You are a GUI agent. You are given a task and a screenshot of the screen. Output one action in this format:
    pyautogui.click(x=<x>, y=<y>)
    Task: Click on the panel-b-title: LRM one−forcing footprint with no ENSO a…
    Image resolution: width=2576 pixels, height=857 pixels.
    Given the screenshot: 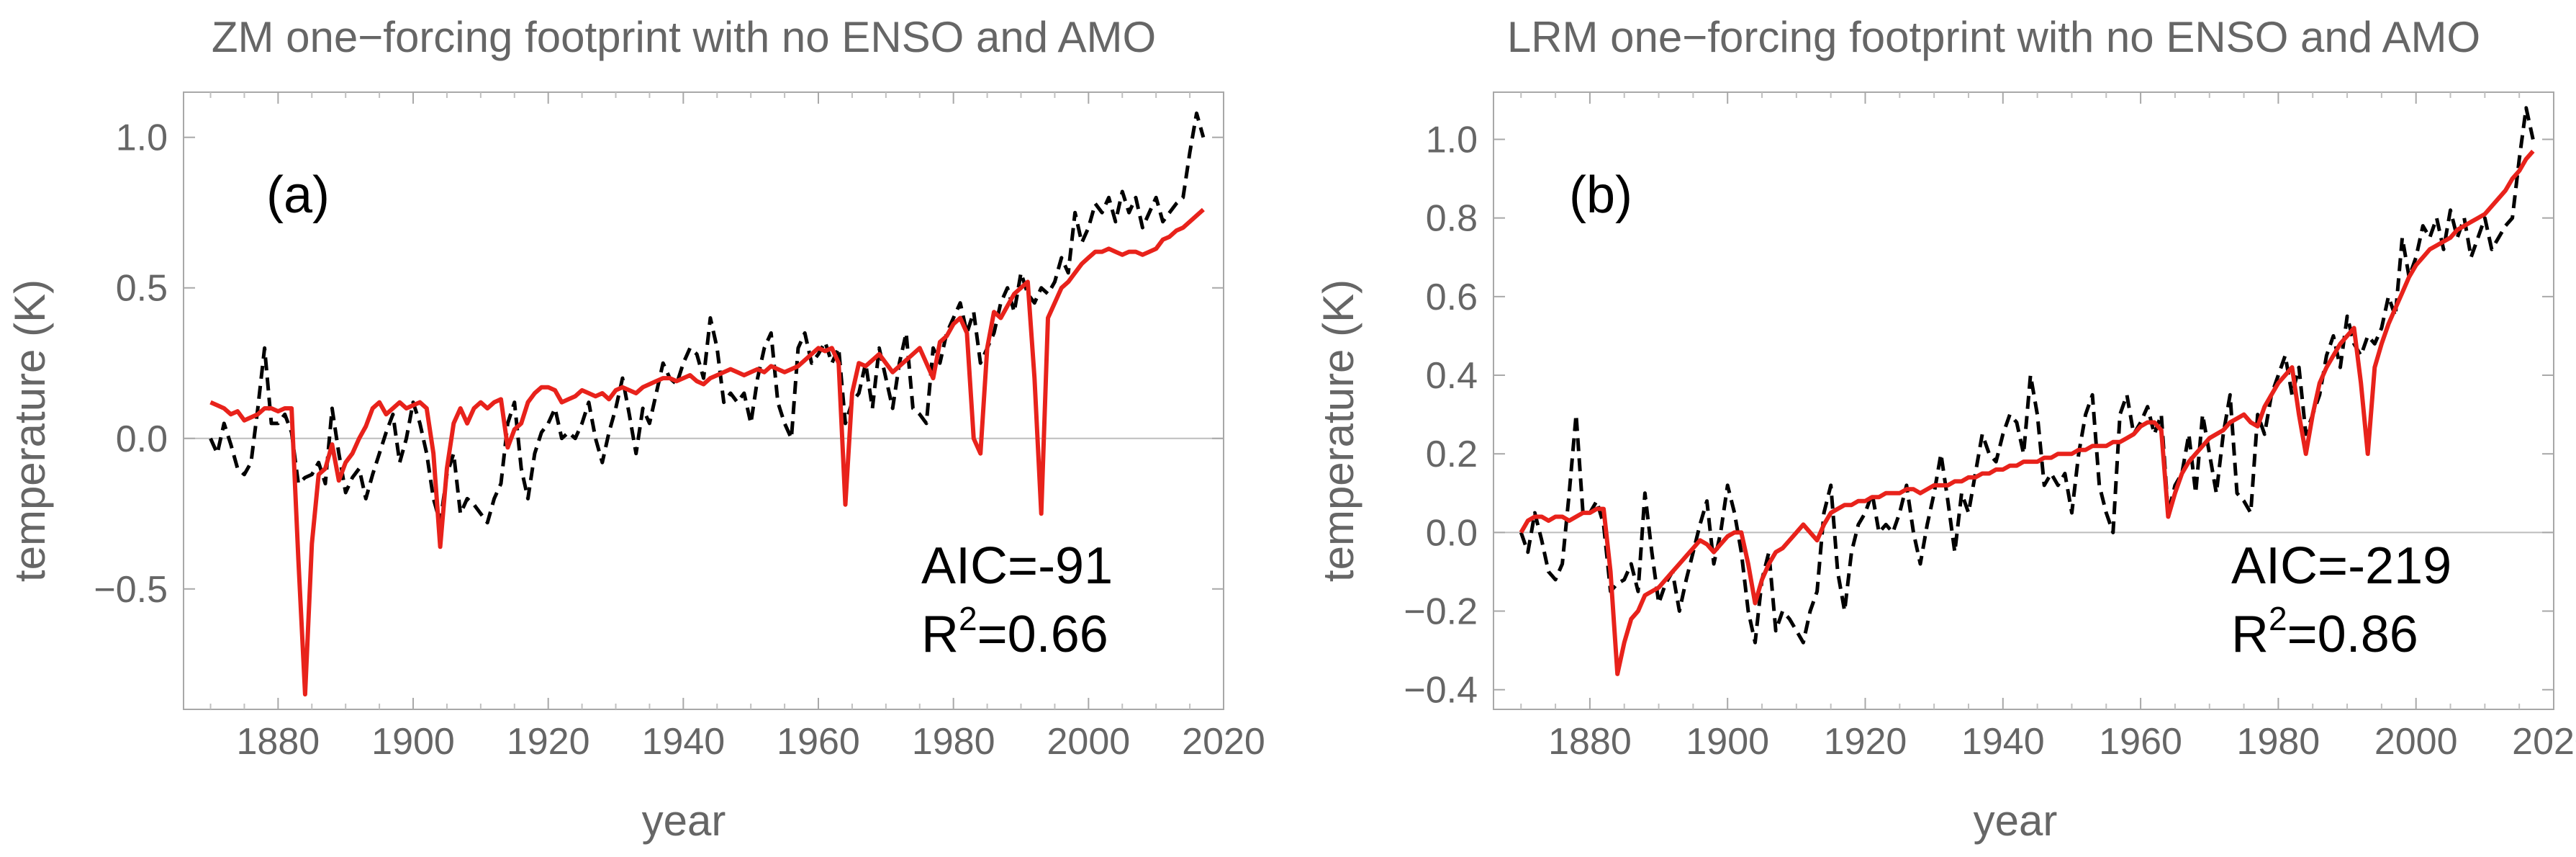 What is the action you would take?
    pyautogui.click(x=1994, y=37)
    